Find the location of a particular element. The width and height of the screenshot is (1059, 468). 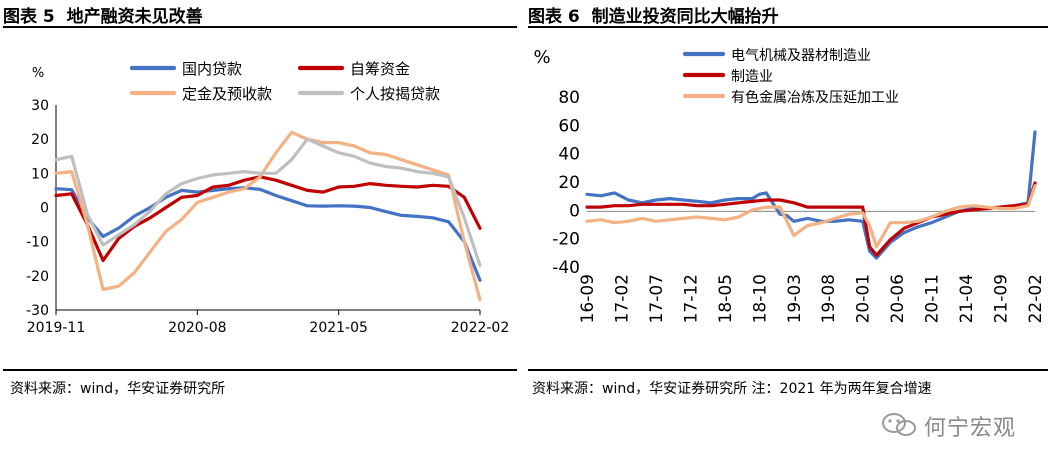

left-y-tick-label: -10 is located at coordinates (37, 243).